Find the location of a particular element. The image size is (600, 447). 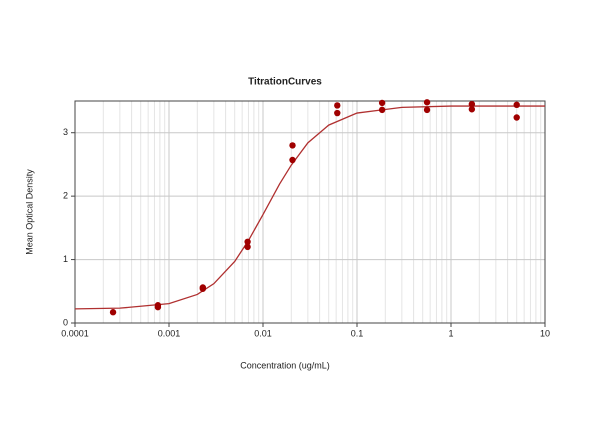

y-axis-label: Mean Optical Density is located at coordinates (29, 212).